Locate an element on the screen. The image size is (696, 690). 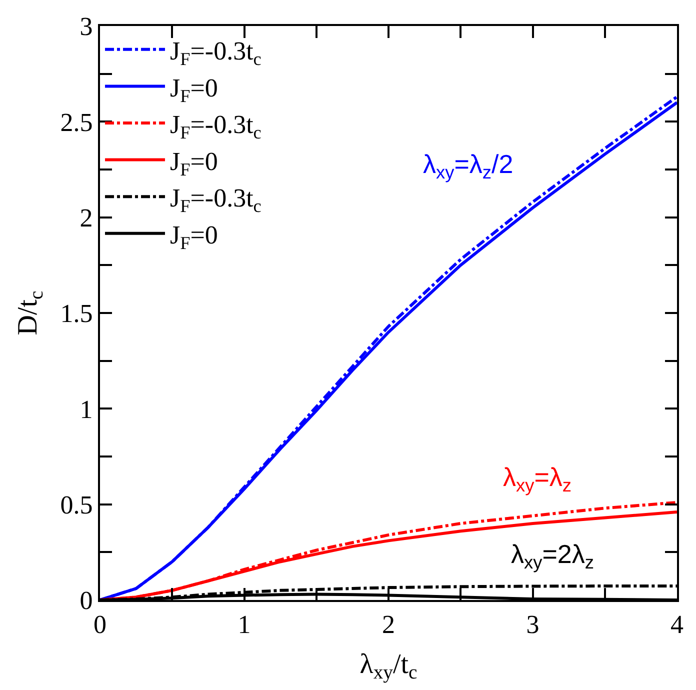
x-tick-label: 2 is located at coordinates (388, 625).